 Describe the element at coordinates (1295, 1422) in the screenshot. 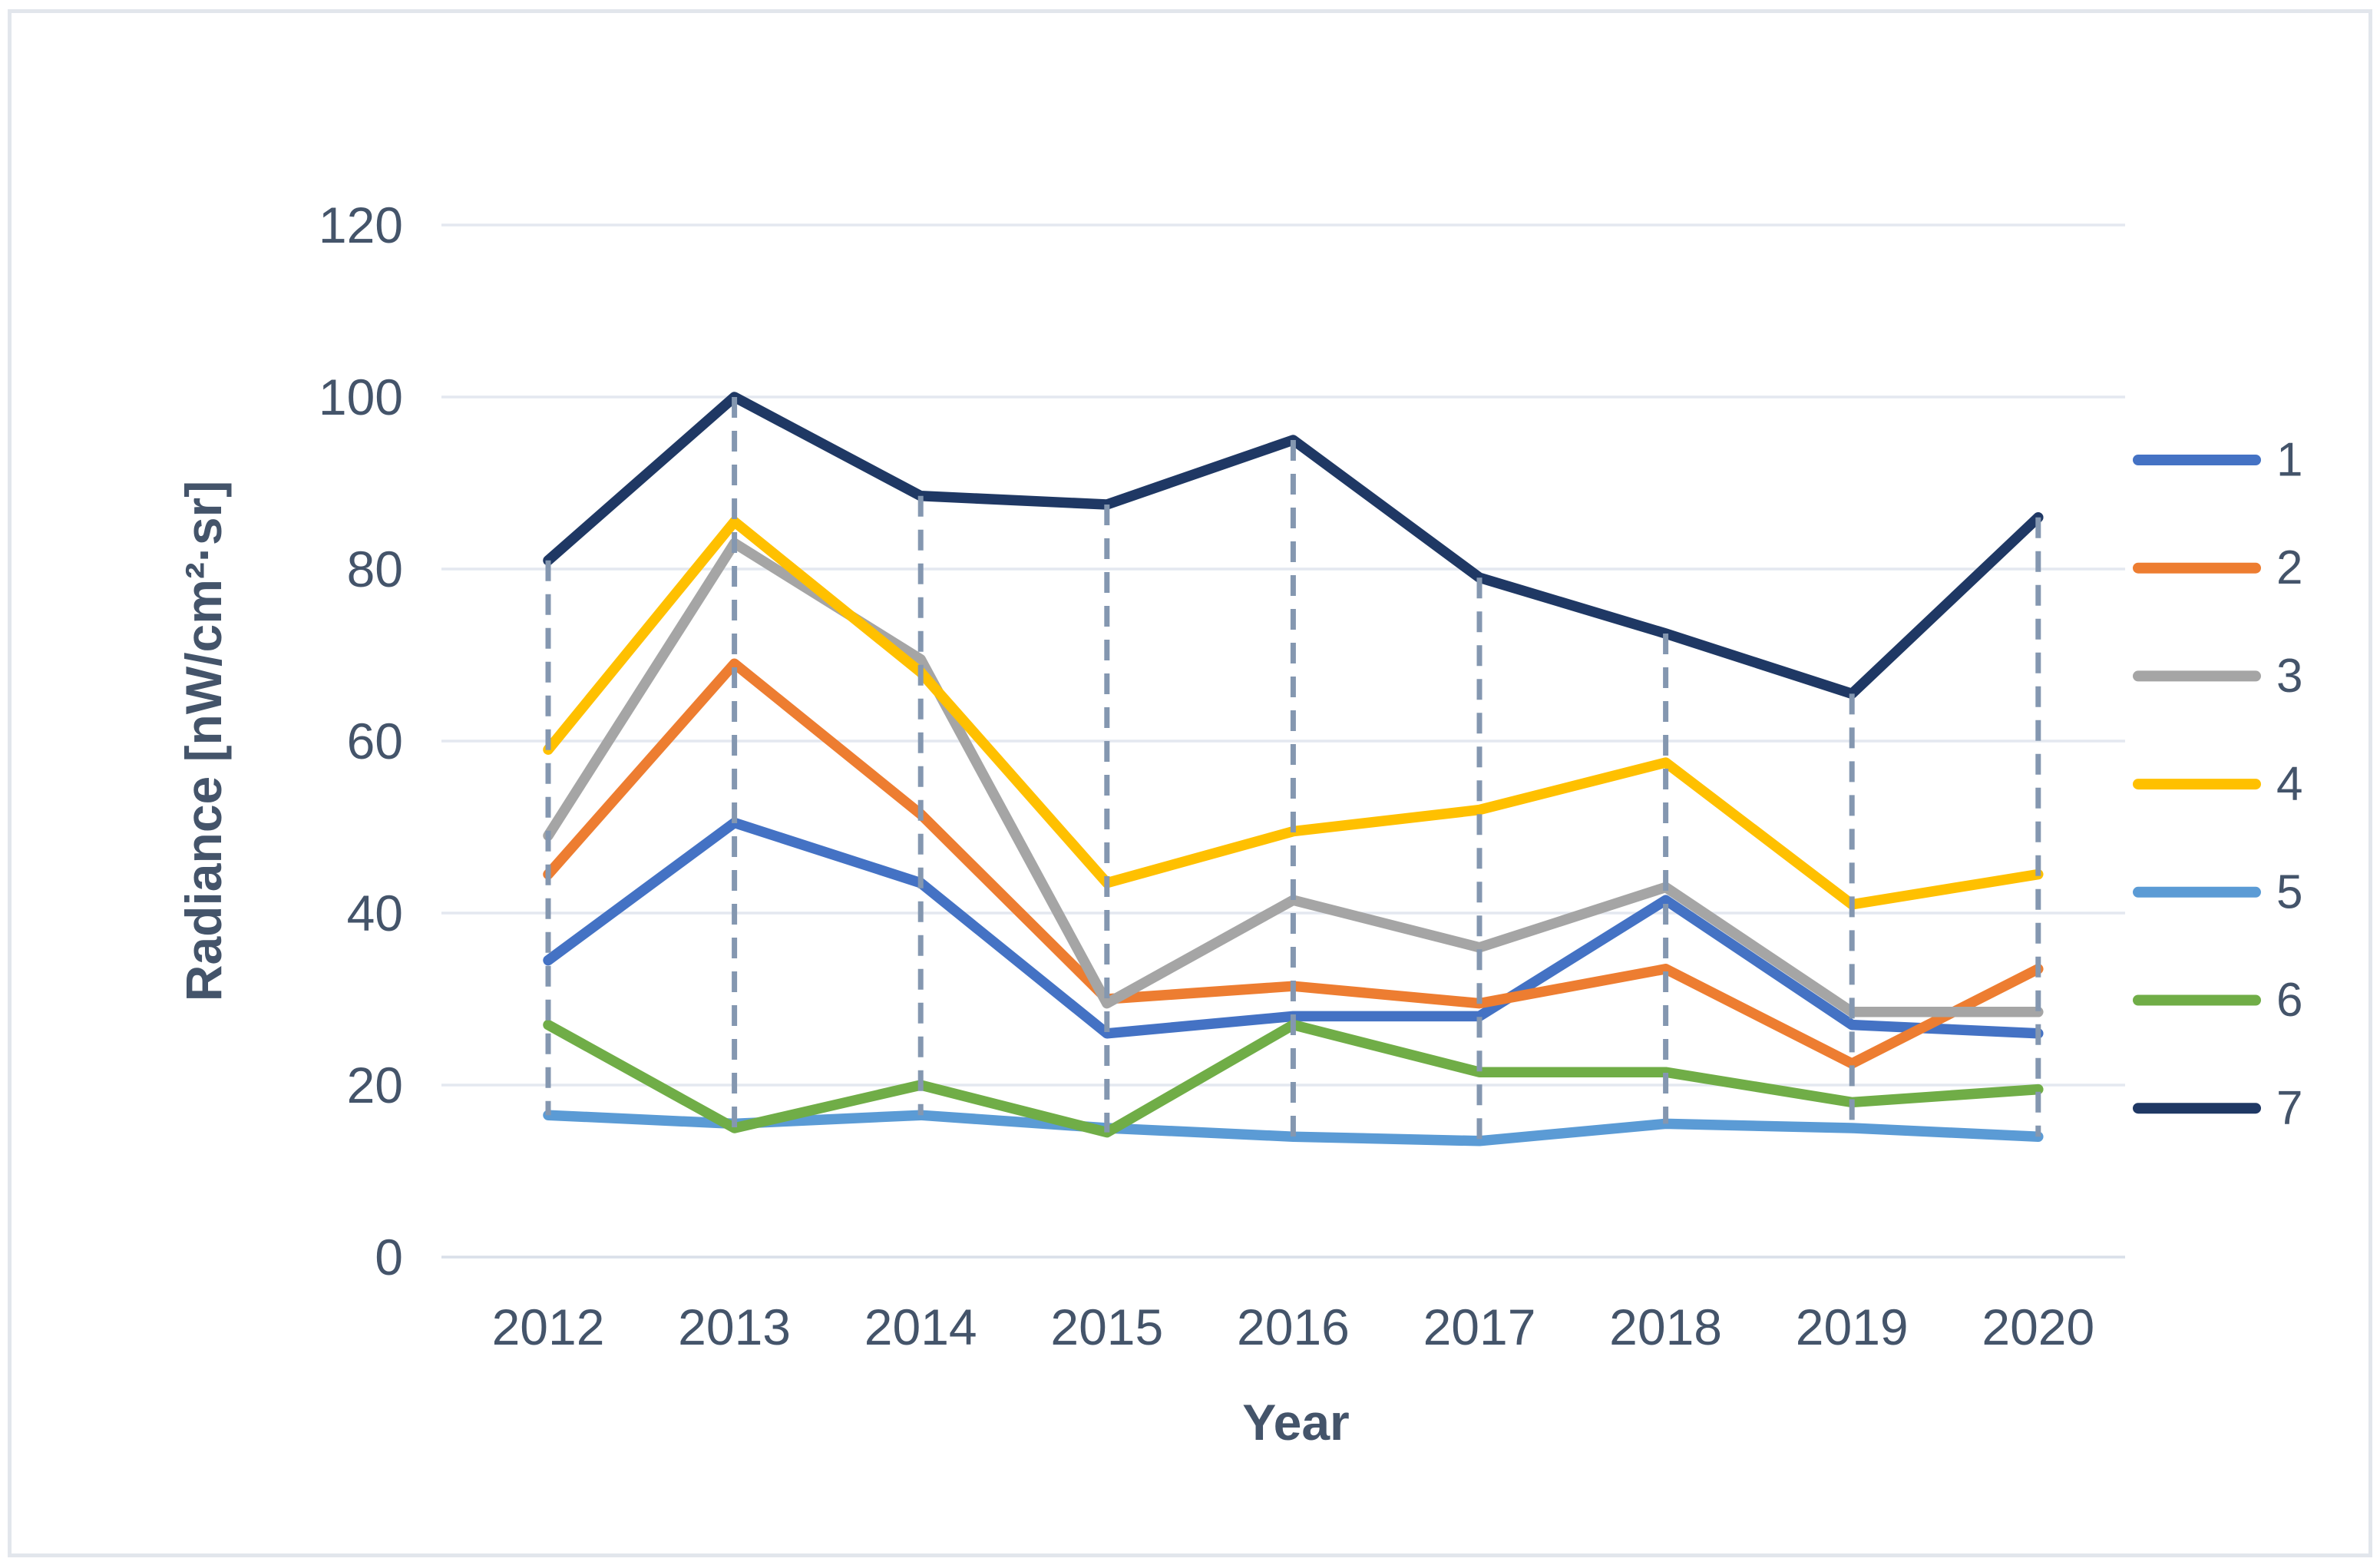

I see `x-axis-title: Year` at that location.